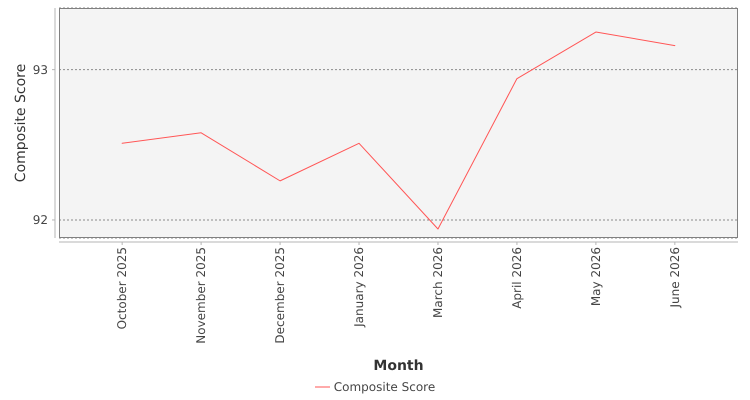  Describe the element at coordinates (675, 277) in the screenshot. I see `x-tick-label: June 2026` at that location.